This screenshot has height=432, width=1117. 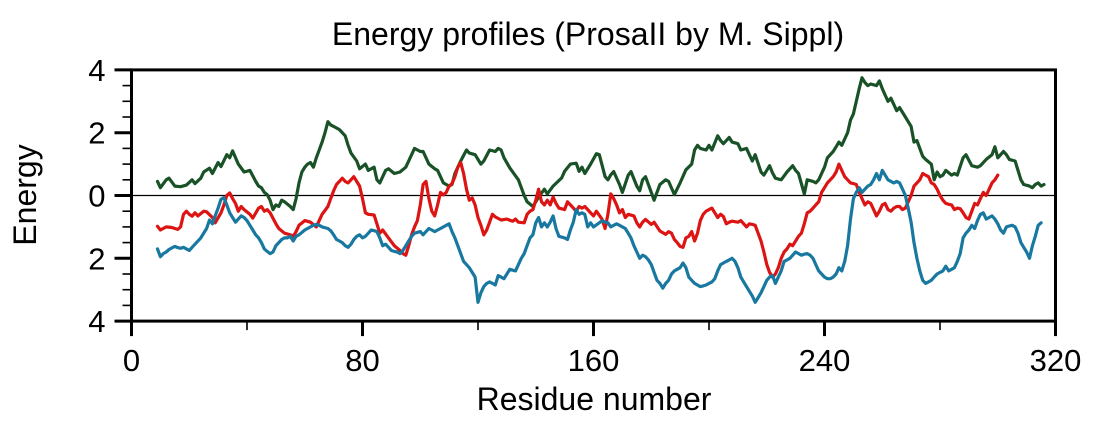 I want to click on chart-title: Energy profiles (ProsaII by M. Sippl), so click(x=588, y=34).